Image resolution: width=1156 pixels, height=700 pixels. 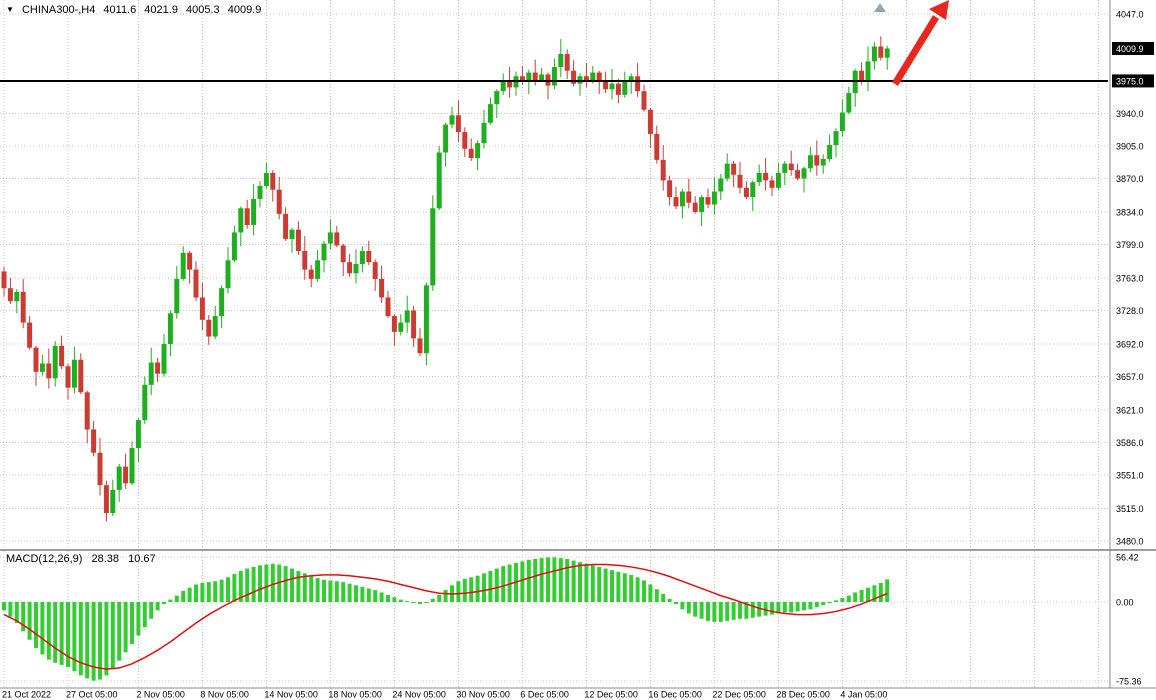 I want to click on price-axis-label: 3940.0, so click(x=1130, y=114).